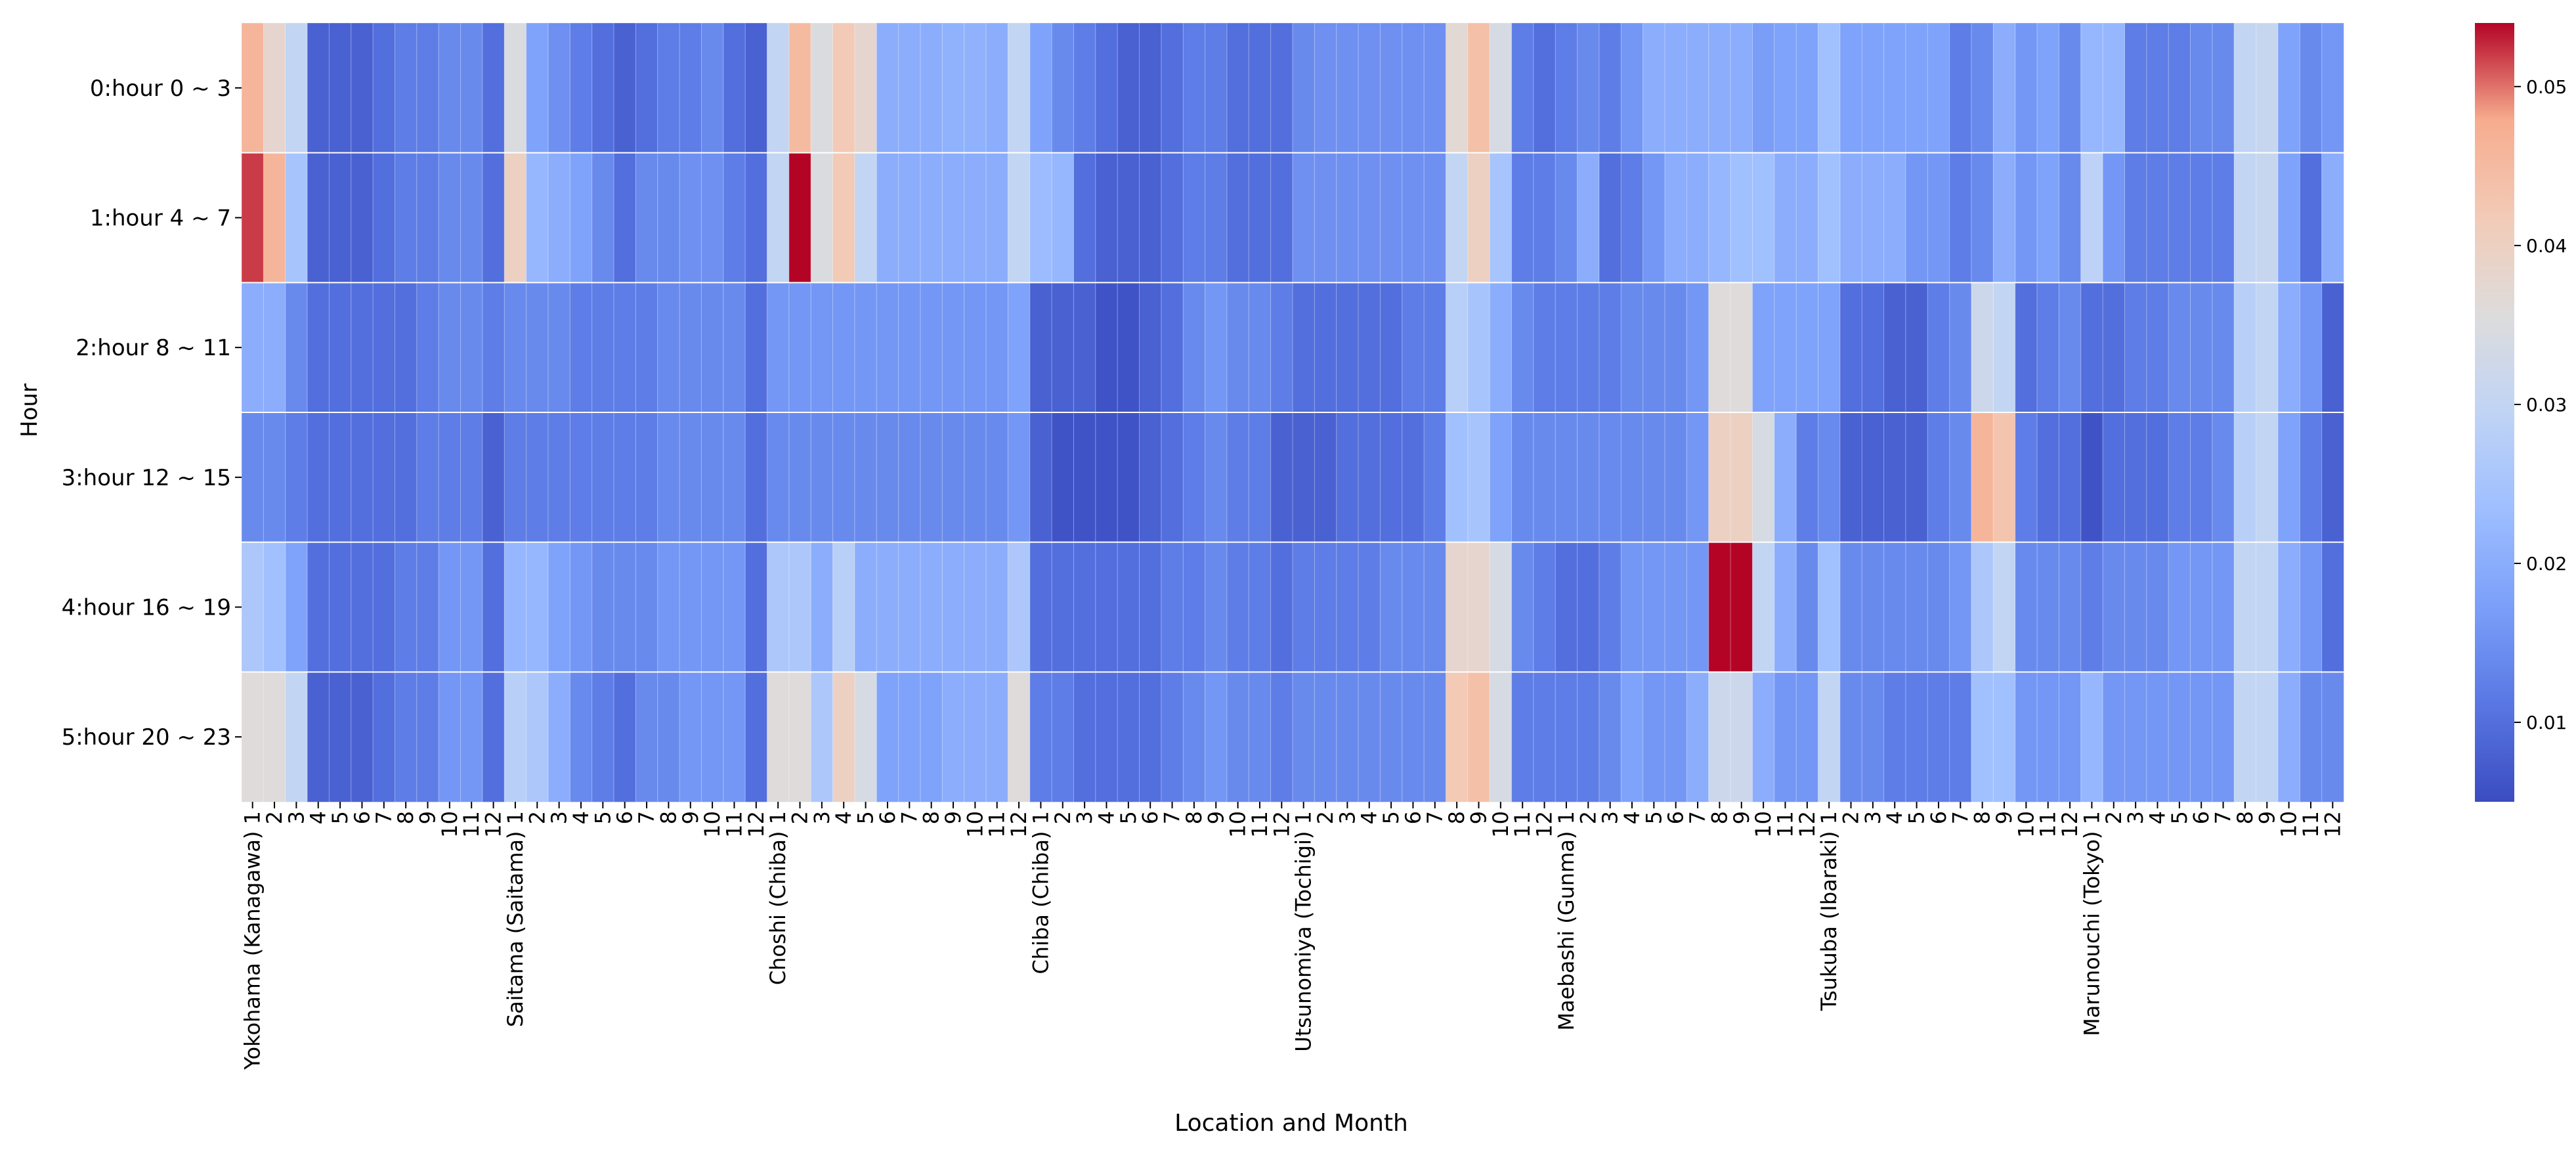 This screenshot has height=1161, width=2576. Describe the element at coordinates (801, 817) in the screenshot. I see `x-tick-label-month: 2` at that location.